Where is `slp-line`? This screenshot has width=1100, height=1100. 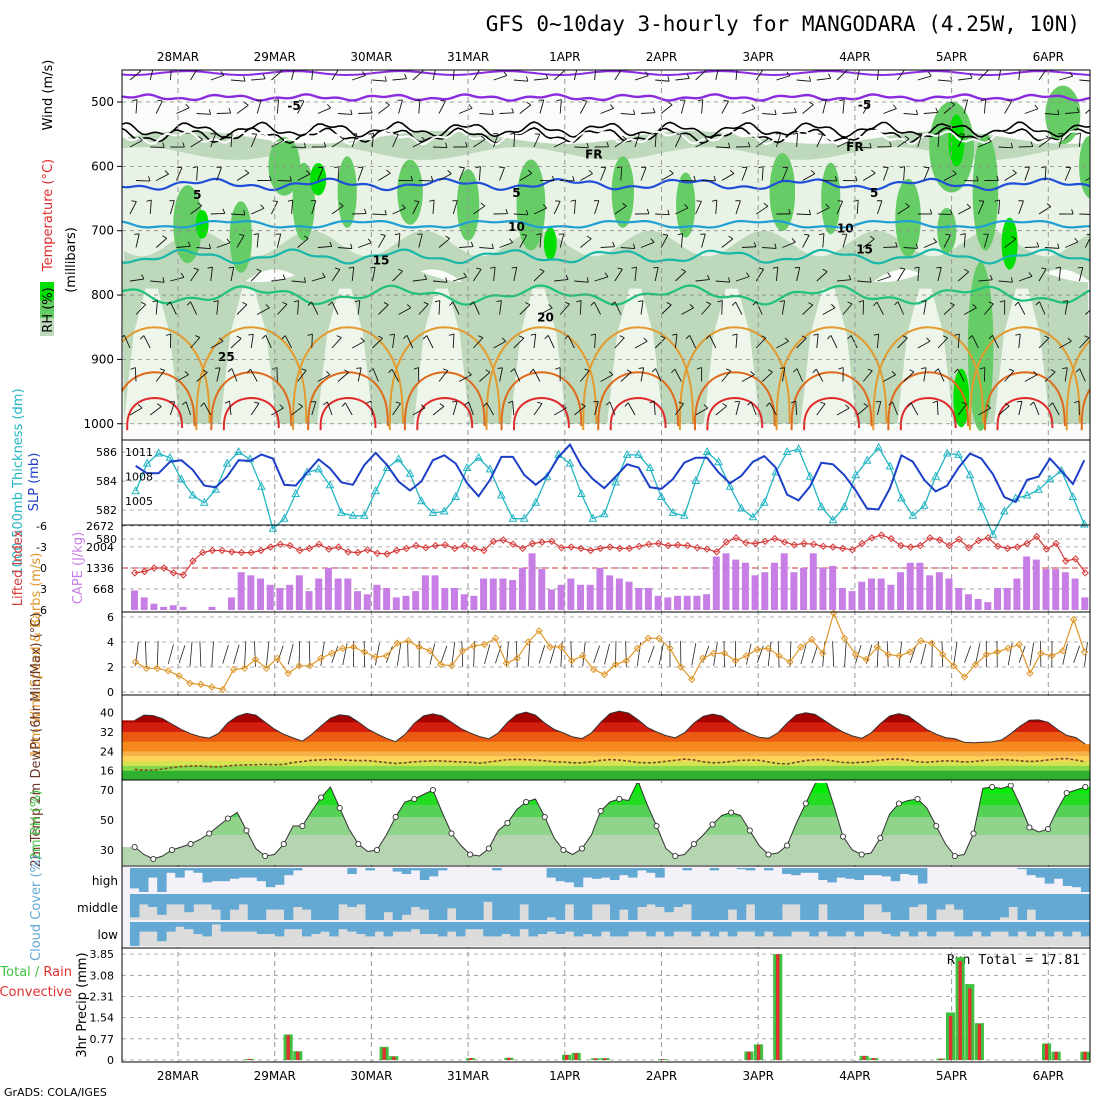
slp-line is located at coordinates (610, 476).